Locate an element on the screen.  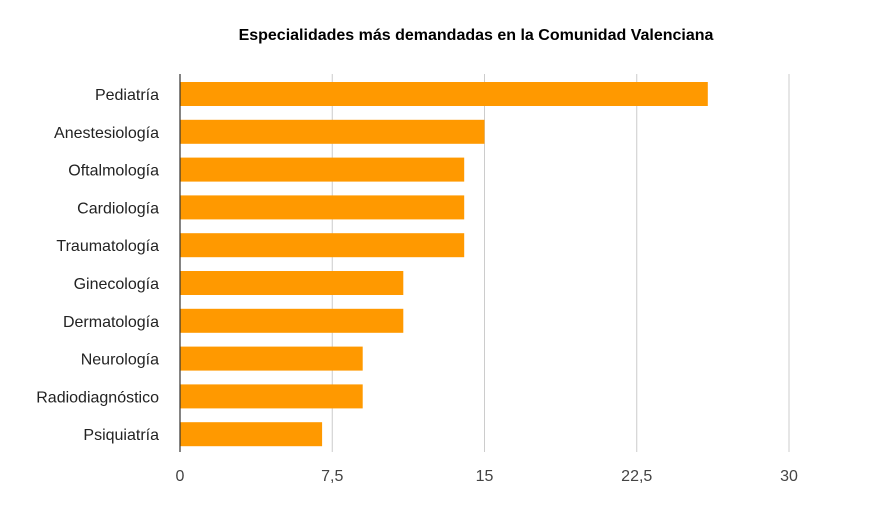
category-label-2: Oftalmología is located at coordinates (113, 171).